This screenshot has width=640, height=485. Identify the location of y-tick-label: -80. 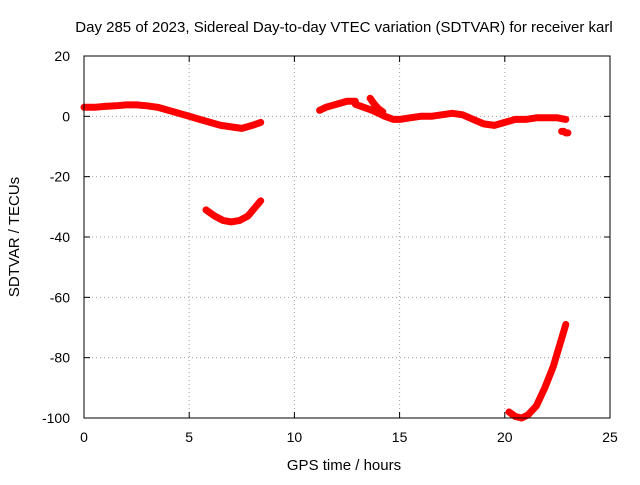
(60, 358).